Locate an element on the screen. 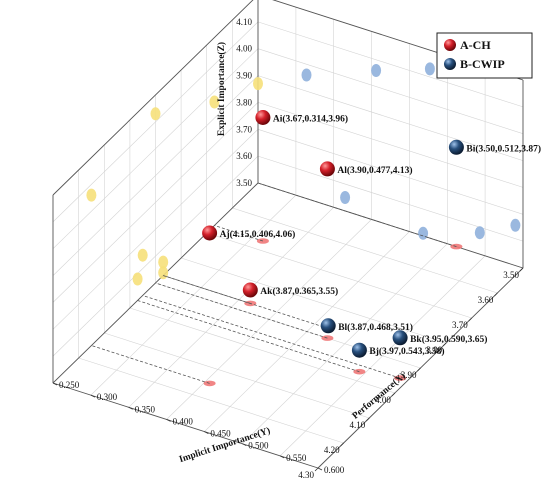  x-tick-label: 4.00 is located at coordinates (383, 400).